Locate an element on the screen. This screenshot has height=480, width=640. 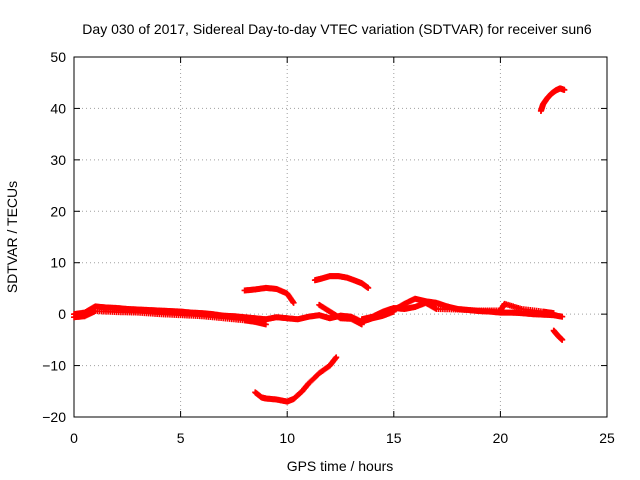
series-arc-negative-dip is located at coordinates (296, 379).